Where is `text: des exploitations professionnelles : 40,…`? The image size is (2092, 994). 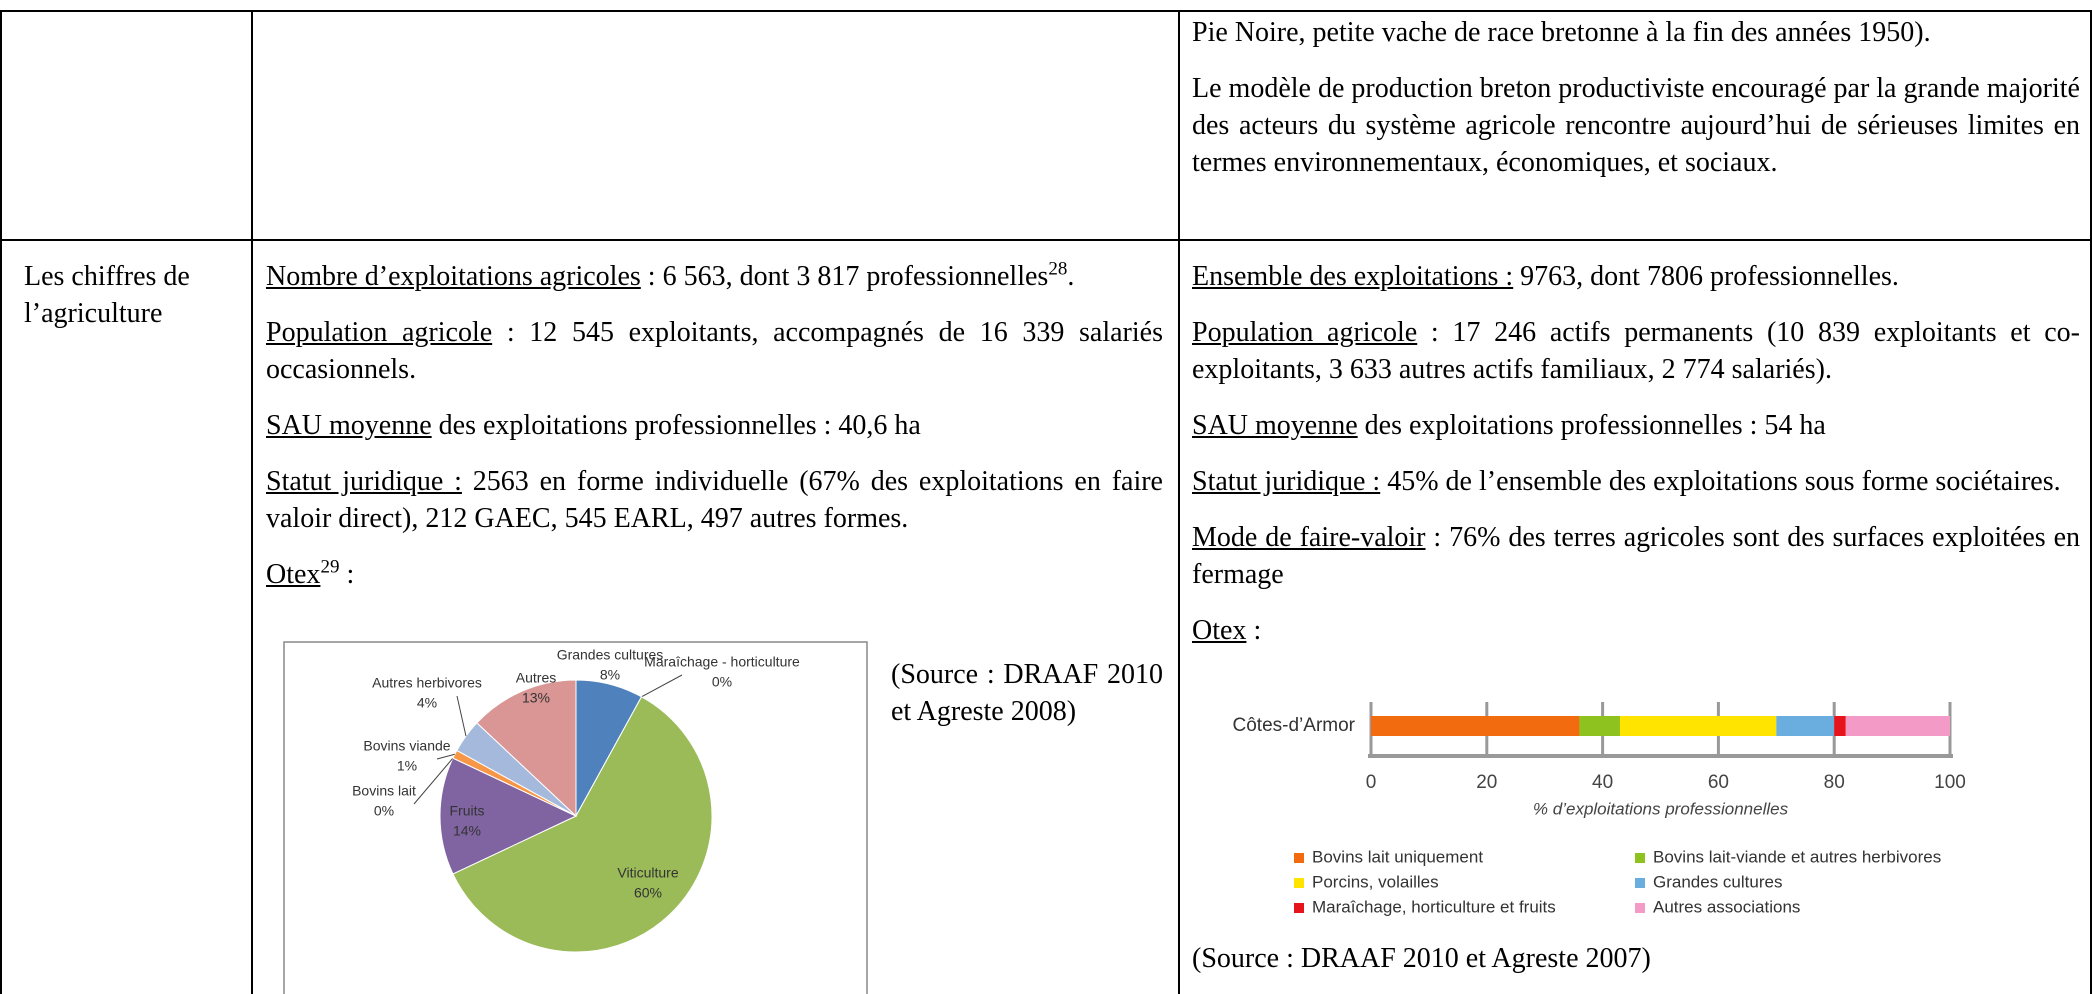 text: des exploitations professionnelles : 40,… is located at coordinates (676, 425).